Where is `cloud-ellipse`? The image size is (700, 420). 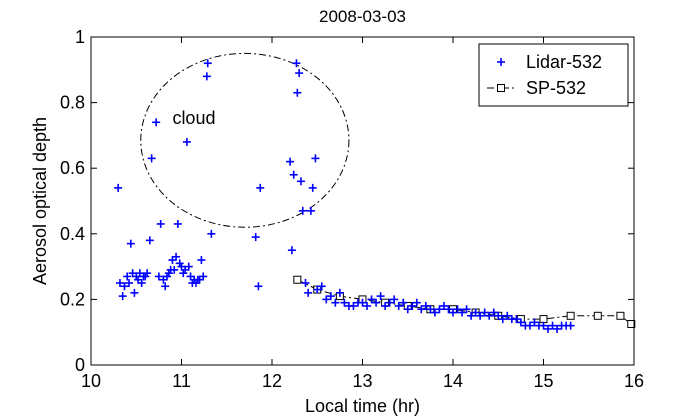
cloud-ellipse is located at coordinates (245, 140).